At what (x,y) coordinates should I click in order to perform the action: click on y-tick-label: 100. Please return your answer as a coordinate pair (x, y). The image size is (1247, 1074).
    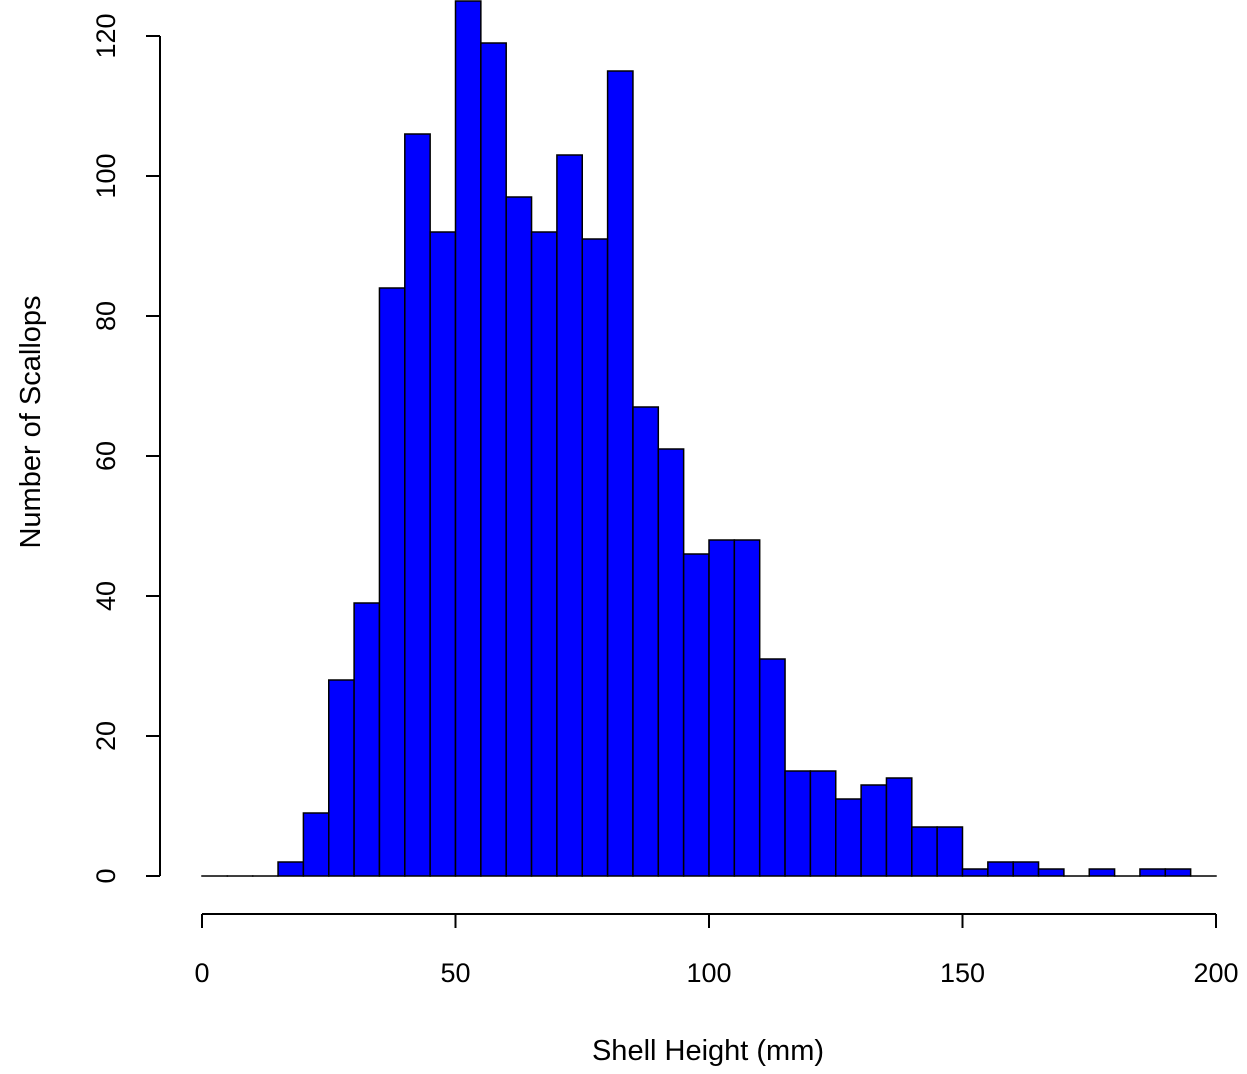
    Looking at the image, I should click on (106, 175).